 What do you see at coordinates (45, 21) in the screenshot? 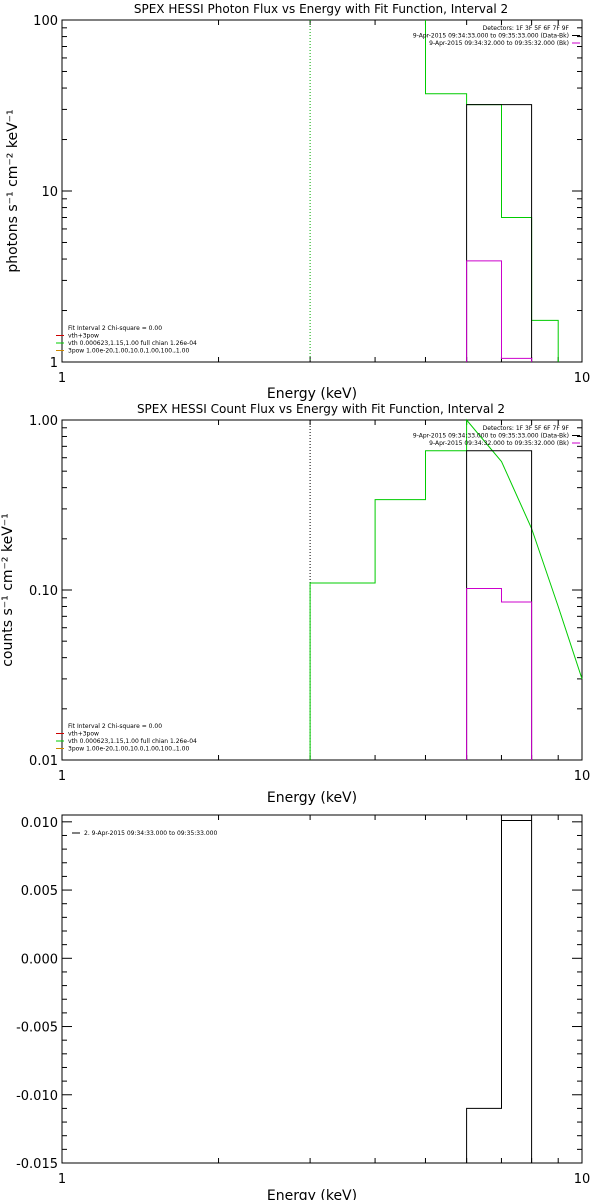
I see `y-tick-label: 100` at bounding box center [45, 21].